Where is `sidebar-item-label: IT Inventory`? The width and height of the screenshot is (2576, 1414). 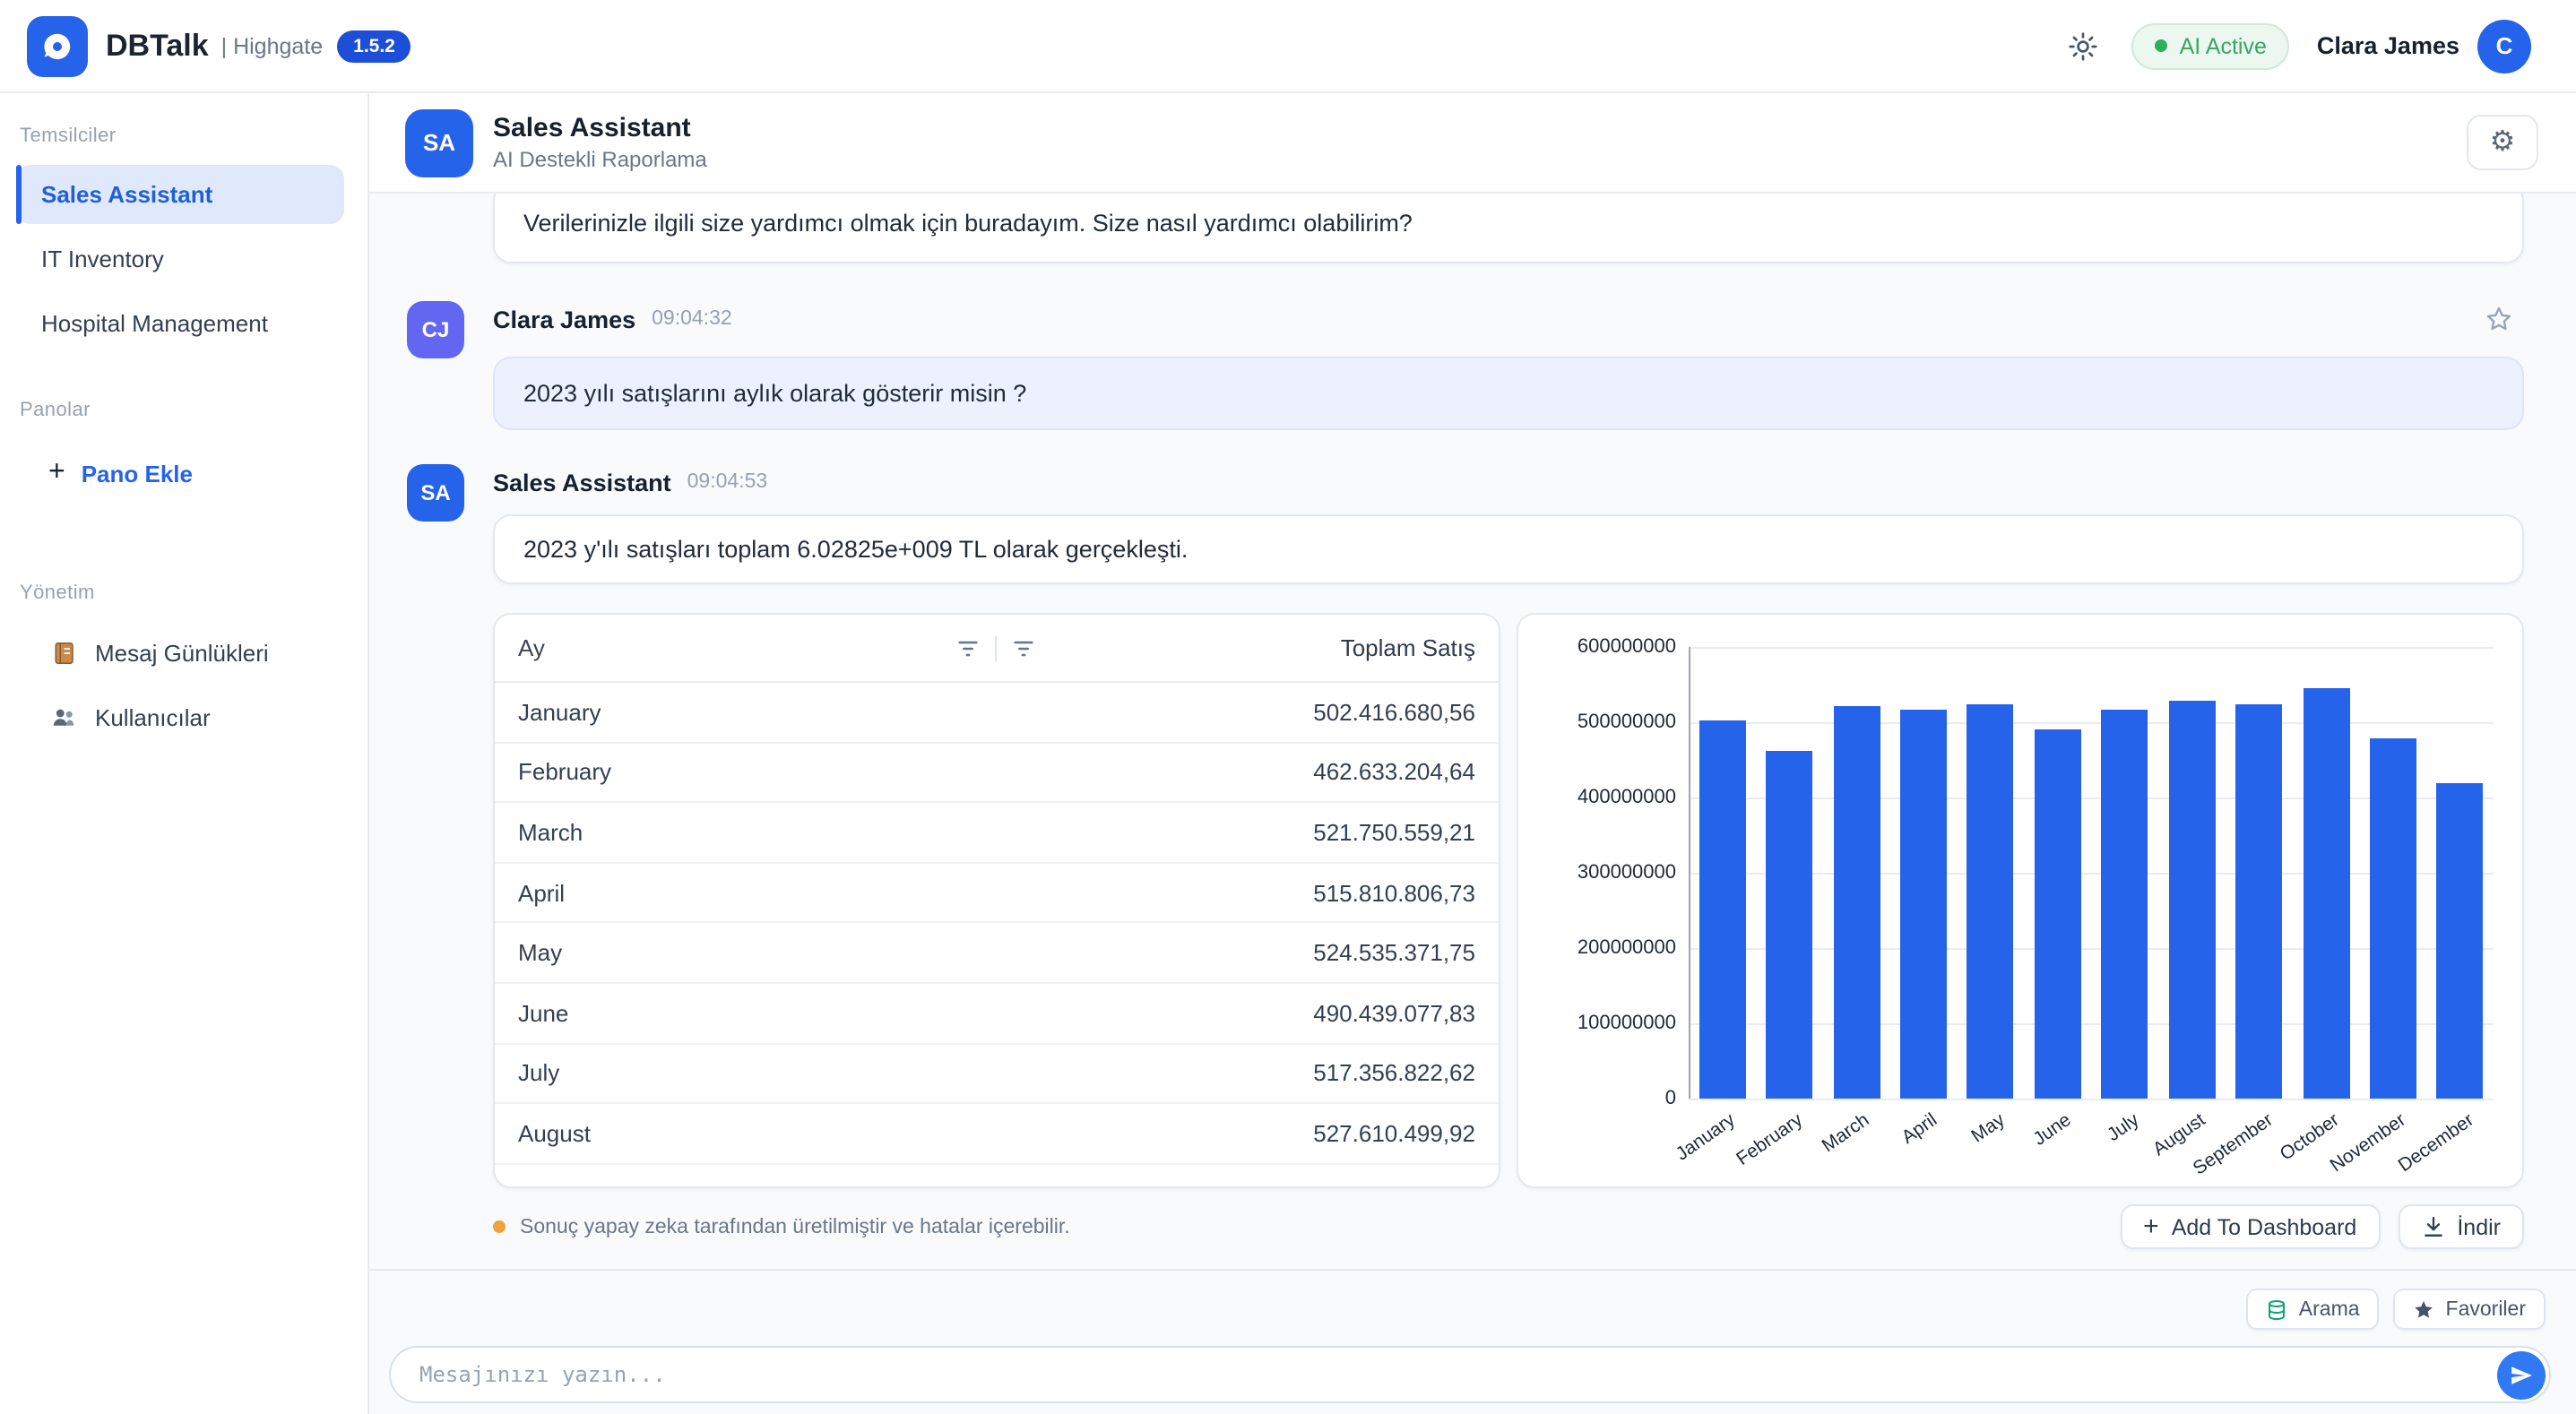
sidebar-item-label: IT Inventory is located at coordinates (102, 259).